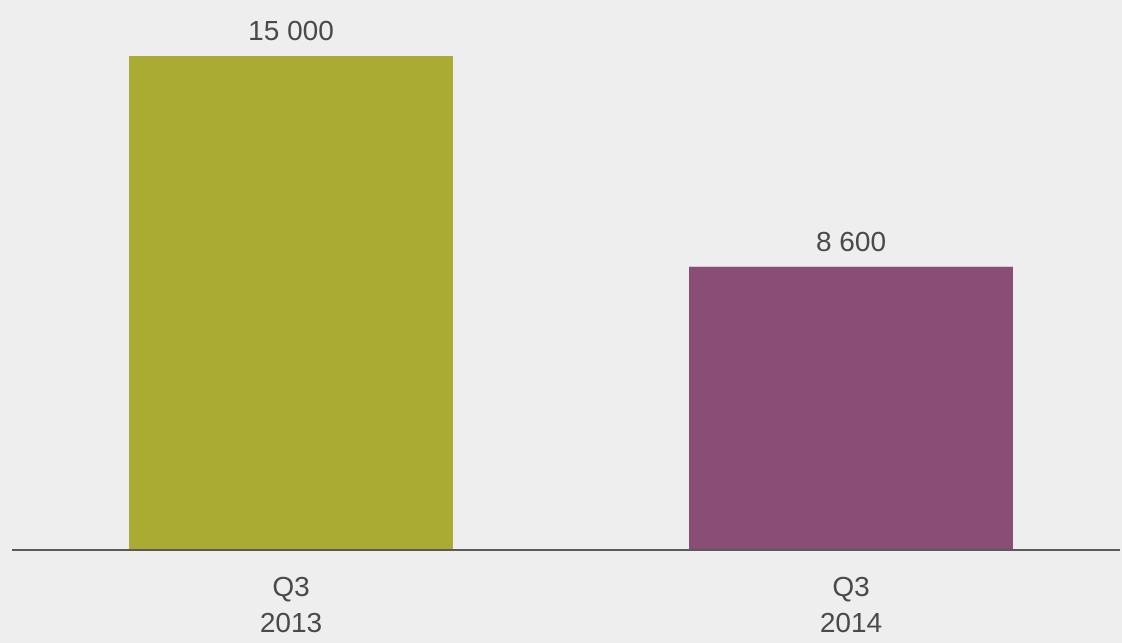 This screenshot has height=643, width=1122. Describe the element at coordinates (291, 622) in the screenshot. I see `tick-label-0-1: 2013` at that location.